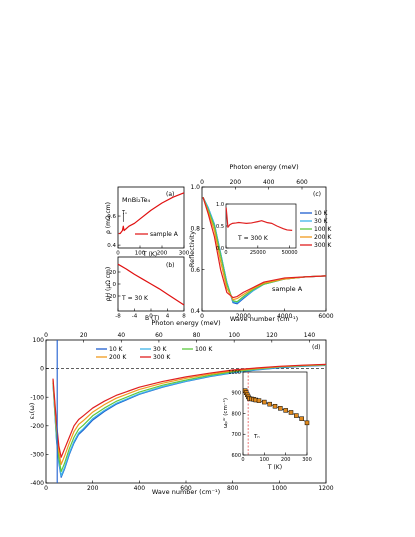 The width and height of the screenshot is (415, 537). What do you see at coordinates (236, 435) in the screenshot?
I see `di-y-ticklabel-1: 700` at bounding box center [236, 435].